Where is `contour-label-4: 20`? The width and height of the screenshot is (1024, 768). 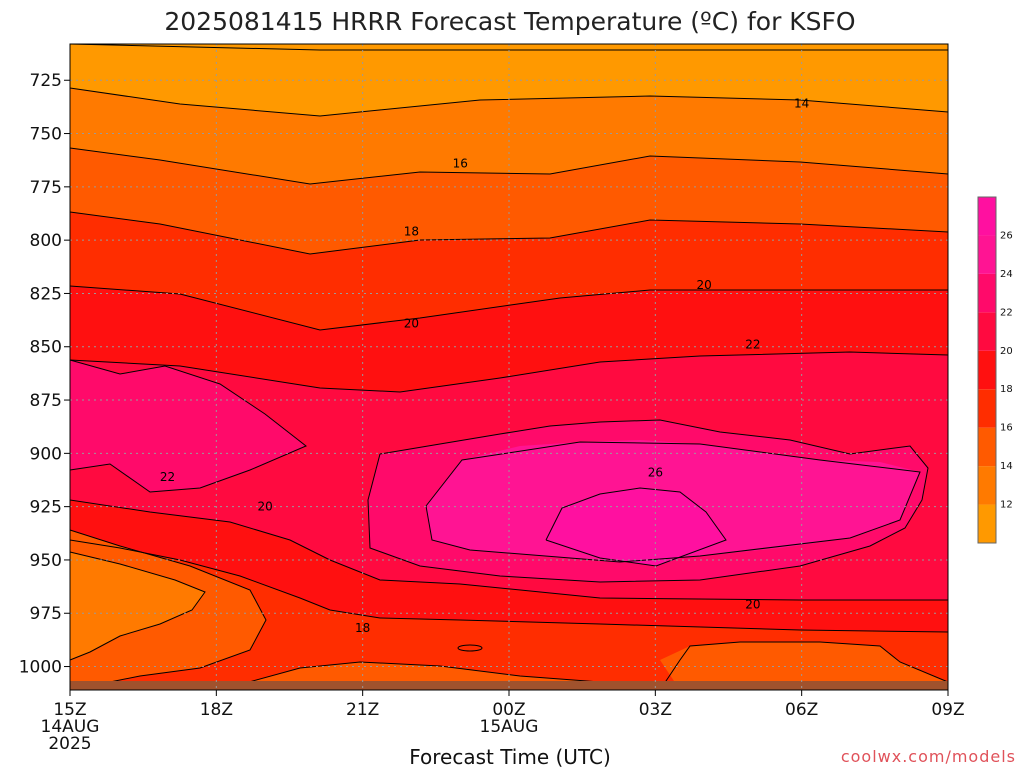
contour-label-4: 20 is located at coordinates (411, 323).